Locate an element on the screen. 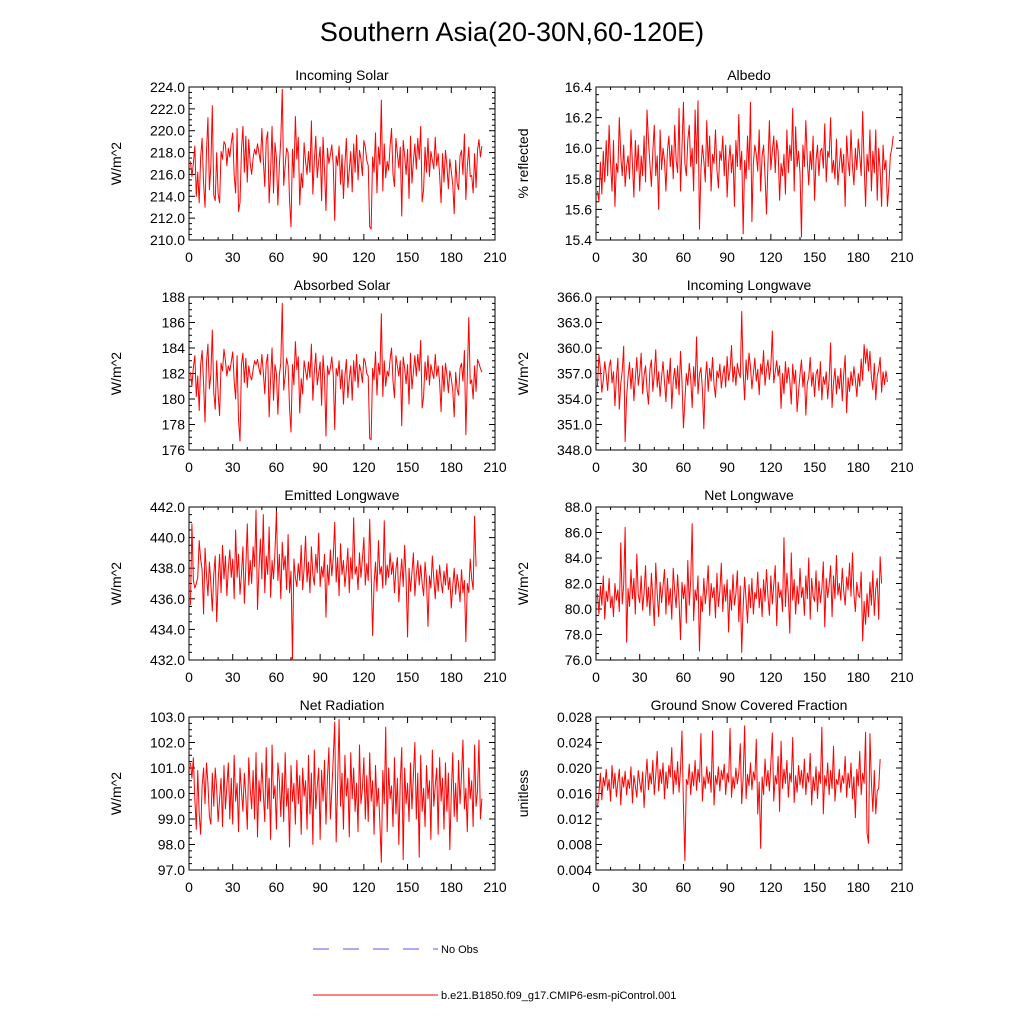 The height and width of the screenshot is (1024, 1024). emitted-longwave-title: Emitted Longwave is located at coordinates (341, 495).